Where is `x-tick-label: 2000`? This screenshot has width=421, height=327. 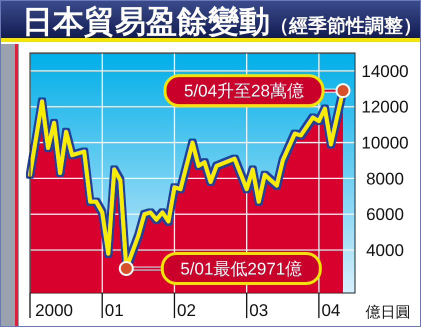 x-tick-label: 2000 is located at coordinates (54, 310).